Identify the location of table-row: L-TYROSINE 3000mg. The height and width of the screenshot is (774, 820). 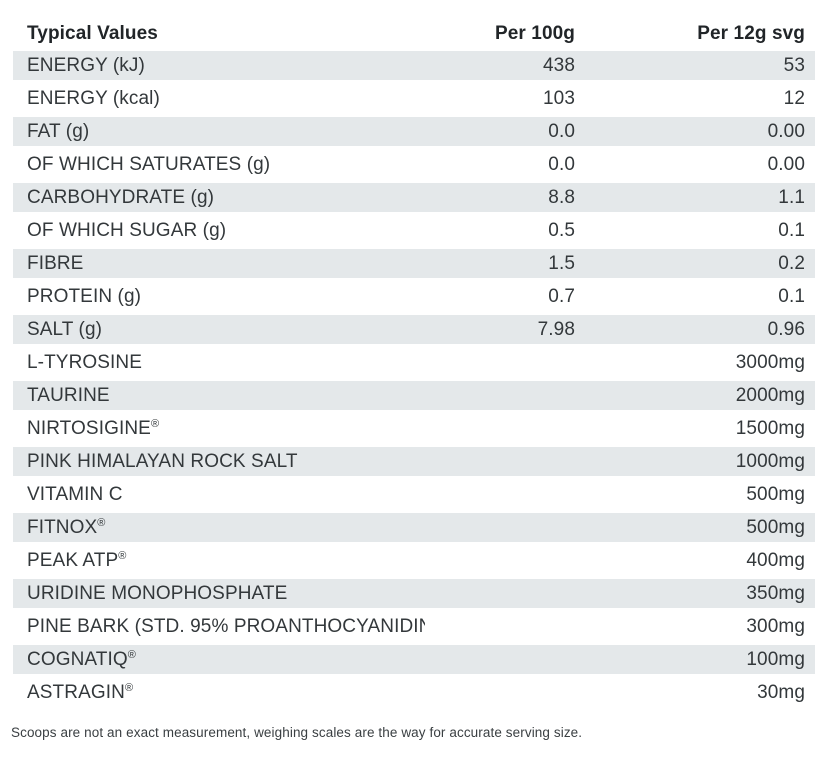
(414, 362).